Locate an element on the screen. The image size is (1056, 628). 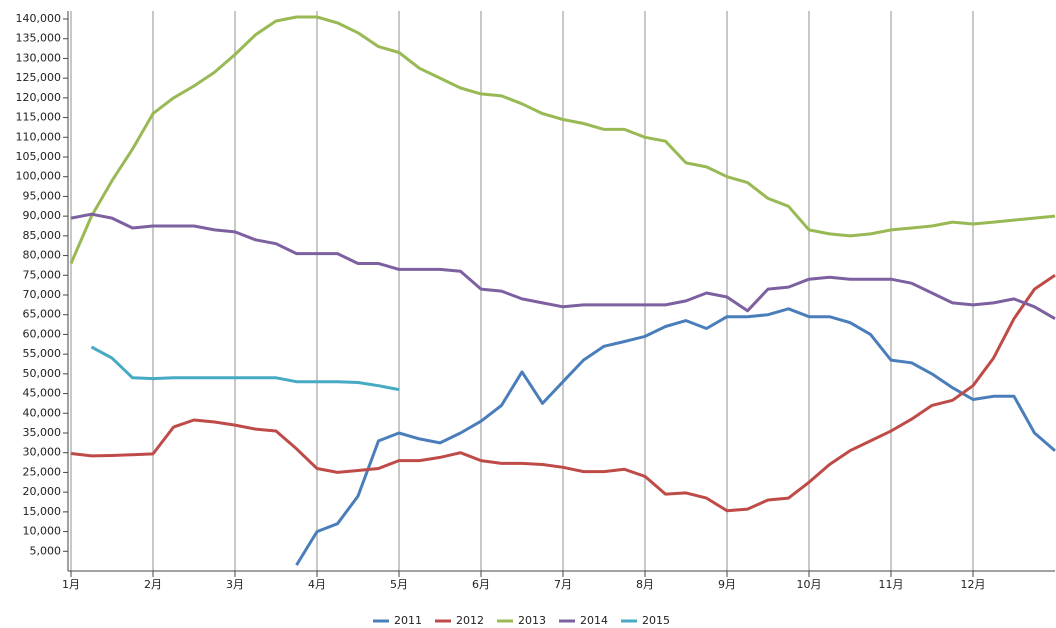
x-tick-label: 5月 is located at coordinates (399, 584).